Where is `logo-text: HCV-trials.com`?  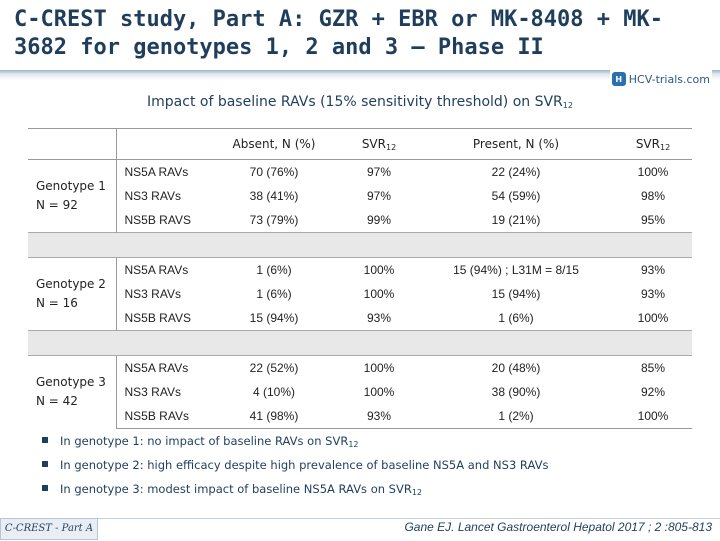
logo-text: HCV-trials.com is located at coordinates (669, 79).